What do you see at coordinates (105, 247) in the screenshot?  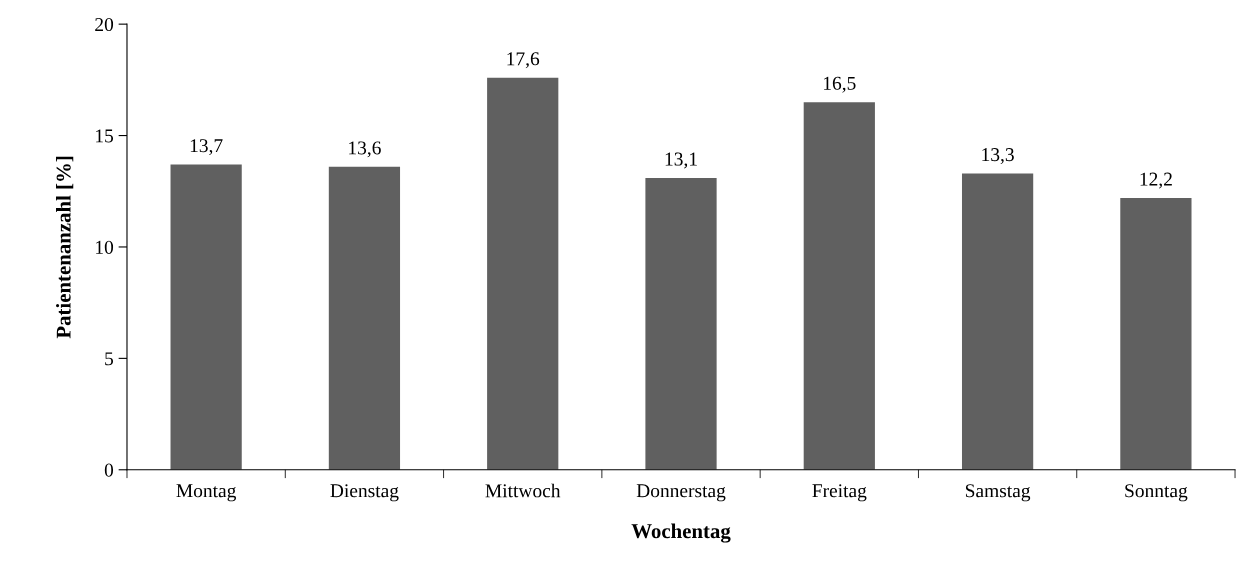 I see `y-tick-label: 10` at bounding box center [105, 247].